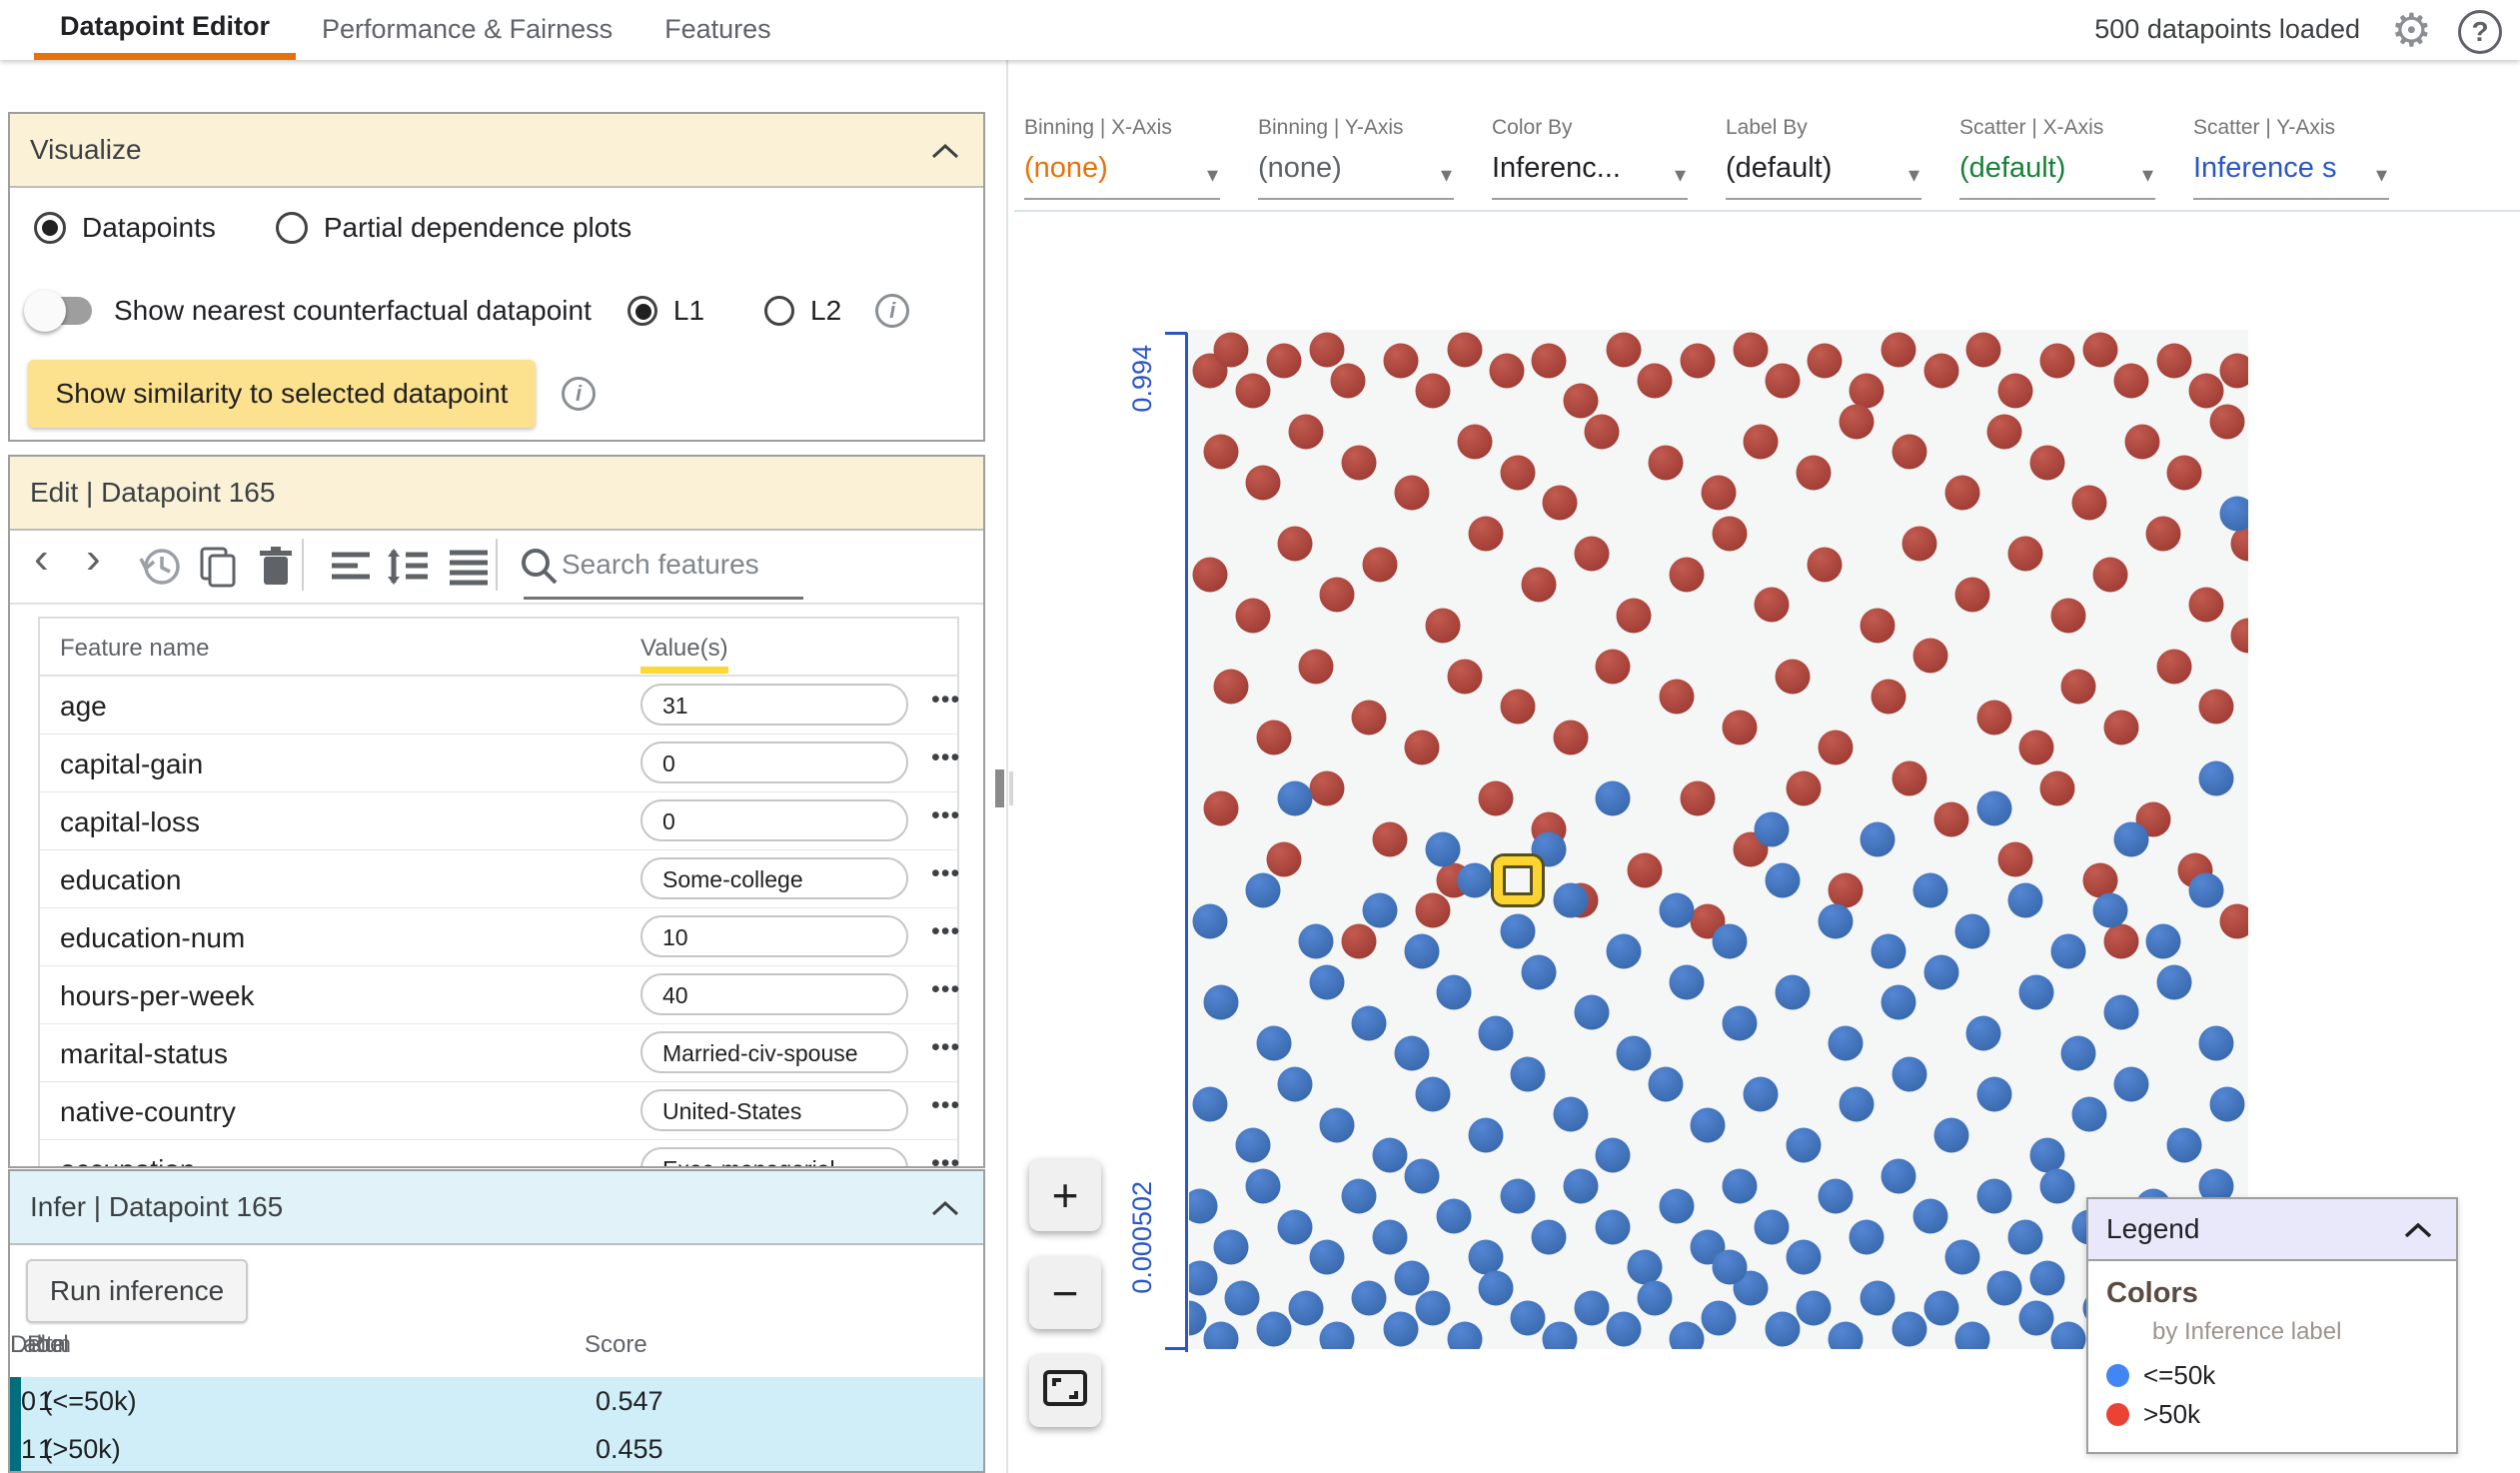 This screenshot has width=2520, height=1473. What do you see at coordinates (774, 1110) in the screenshot?
I see `feature-value-input: United-States` at bounding box center [774, 1110].